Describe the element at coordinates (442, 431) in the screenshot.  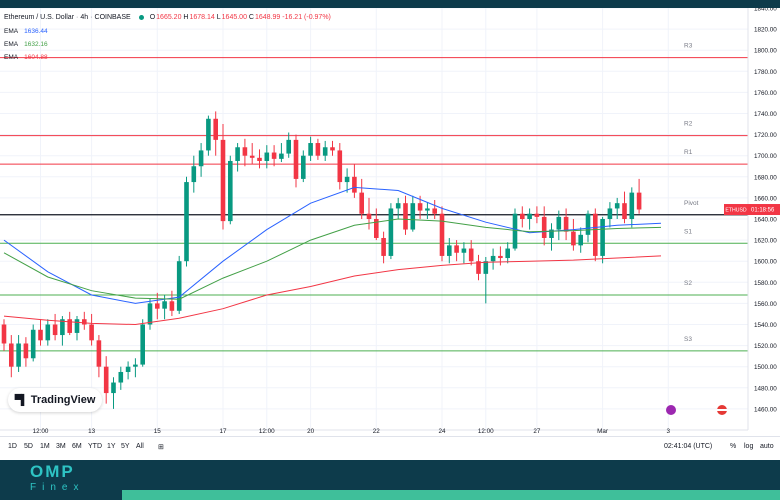
I see `x-tick-label: 24` at that location.